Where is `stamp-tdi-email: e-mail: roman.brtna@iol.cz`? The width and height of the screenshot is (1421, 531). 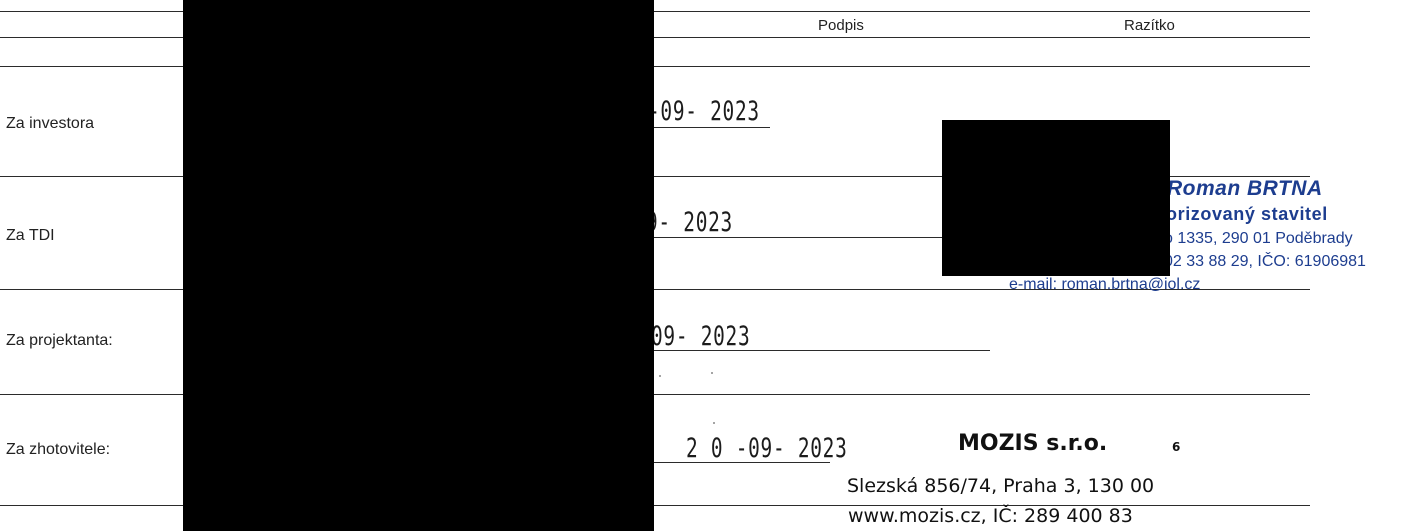
stamp-tdi-email: e-mail: roman.brtna@iol.cz is located at coordinates (1105, 284).